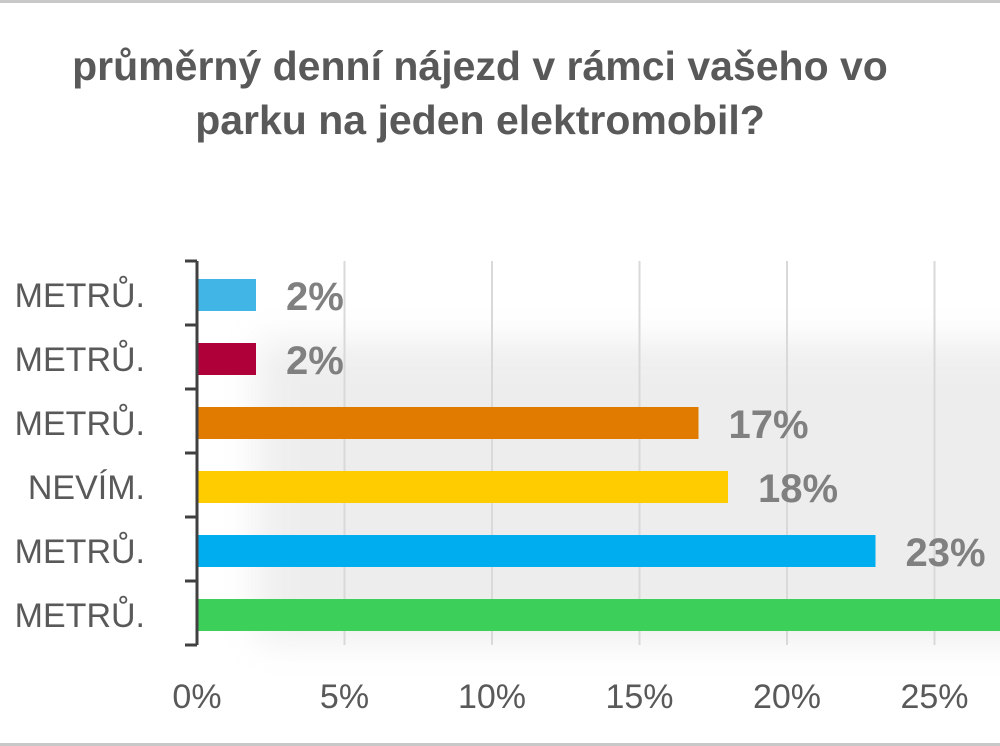 Image resolution: width=1000 pixels, height=746 pixels. What do you see at coordinates (769, 425) in the screenshot?
I see `data-label: 17%` at bounding box center [769, 425].